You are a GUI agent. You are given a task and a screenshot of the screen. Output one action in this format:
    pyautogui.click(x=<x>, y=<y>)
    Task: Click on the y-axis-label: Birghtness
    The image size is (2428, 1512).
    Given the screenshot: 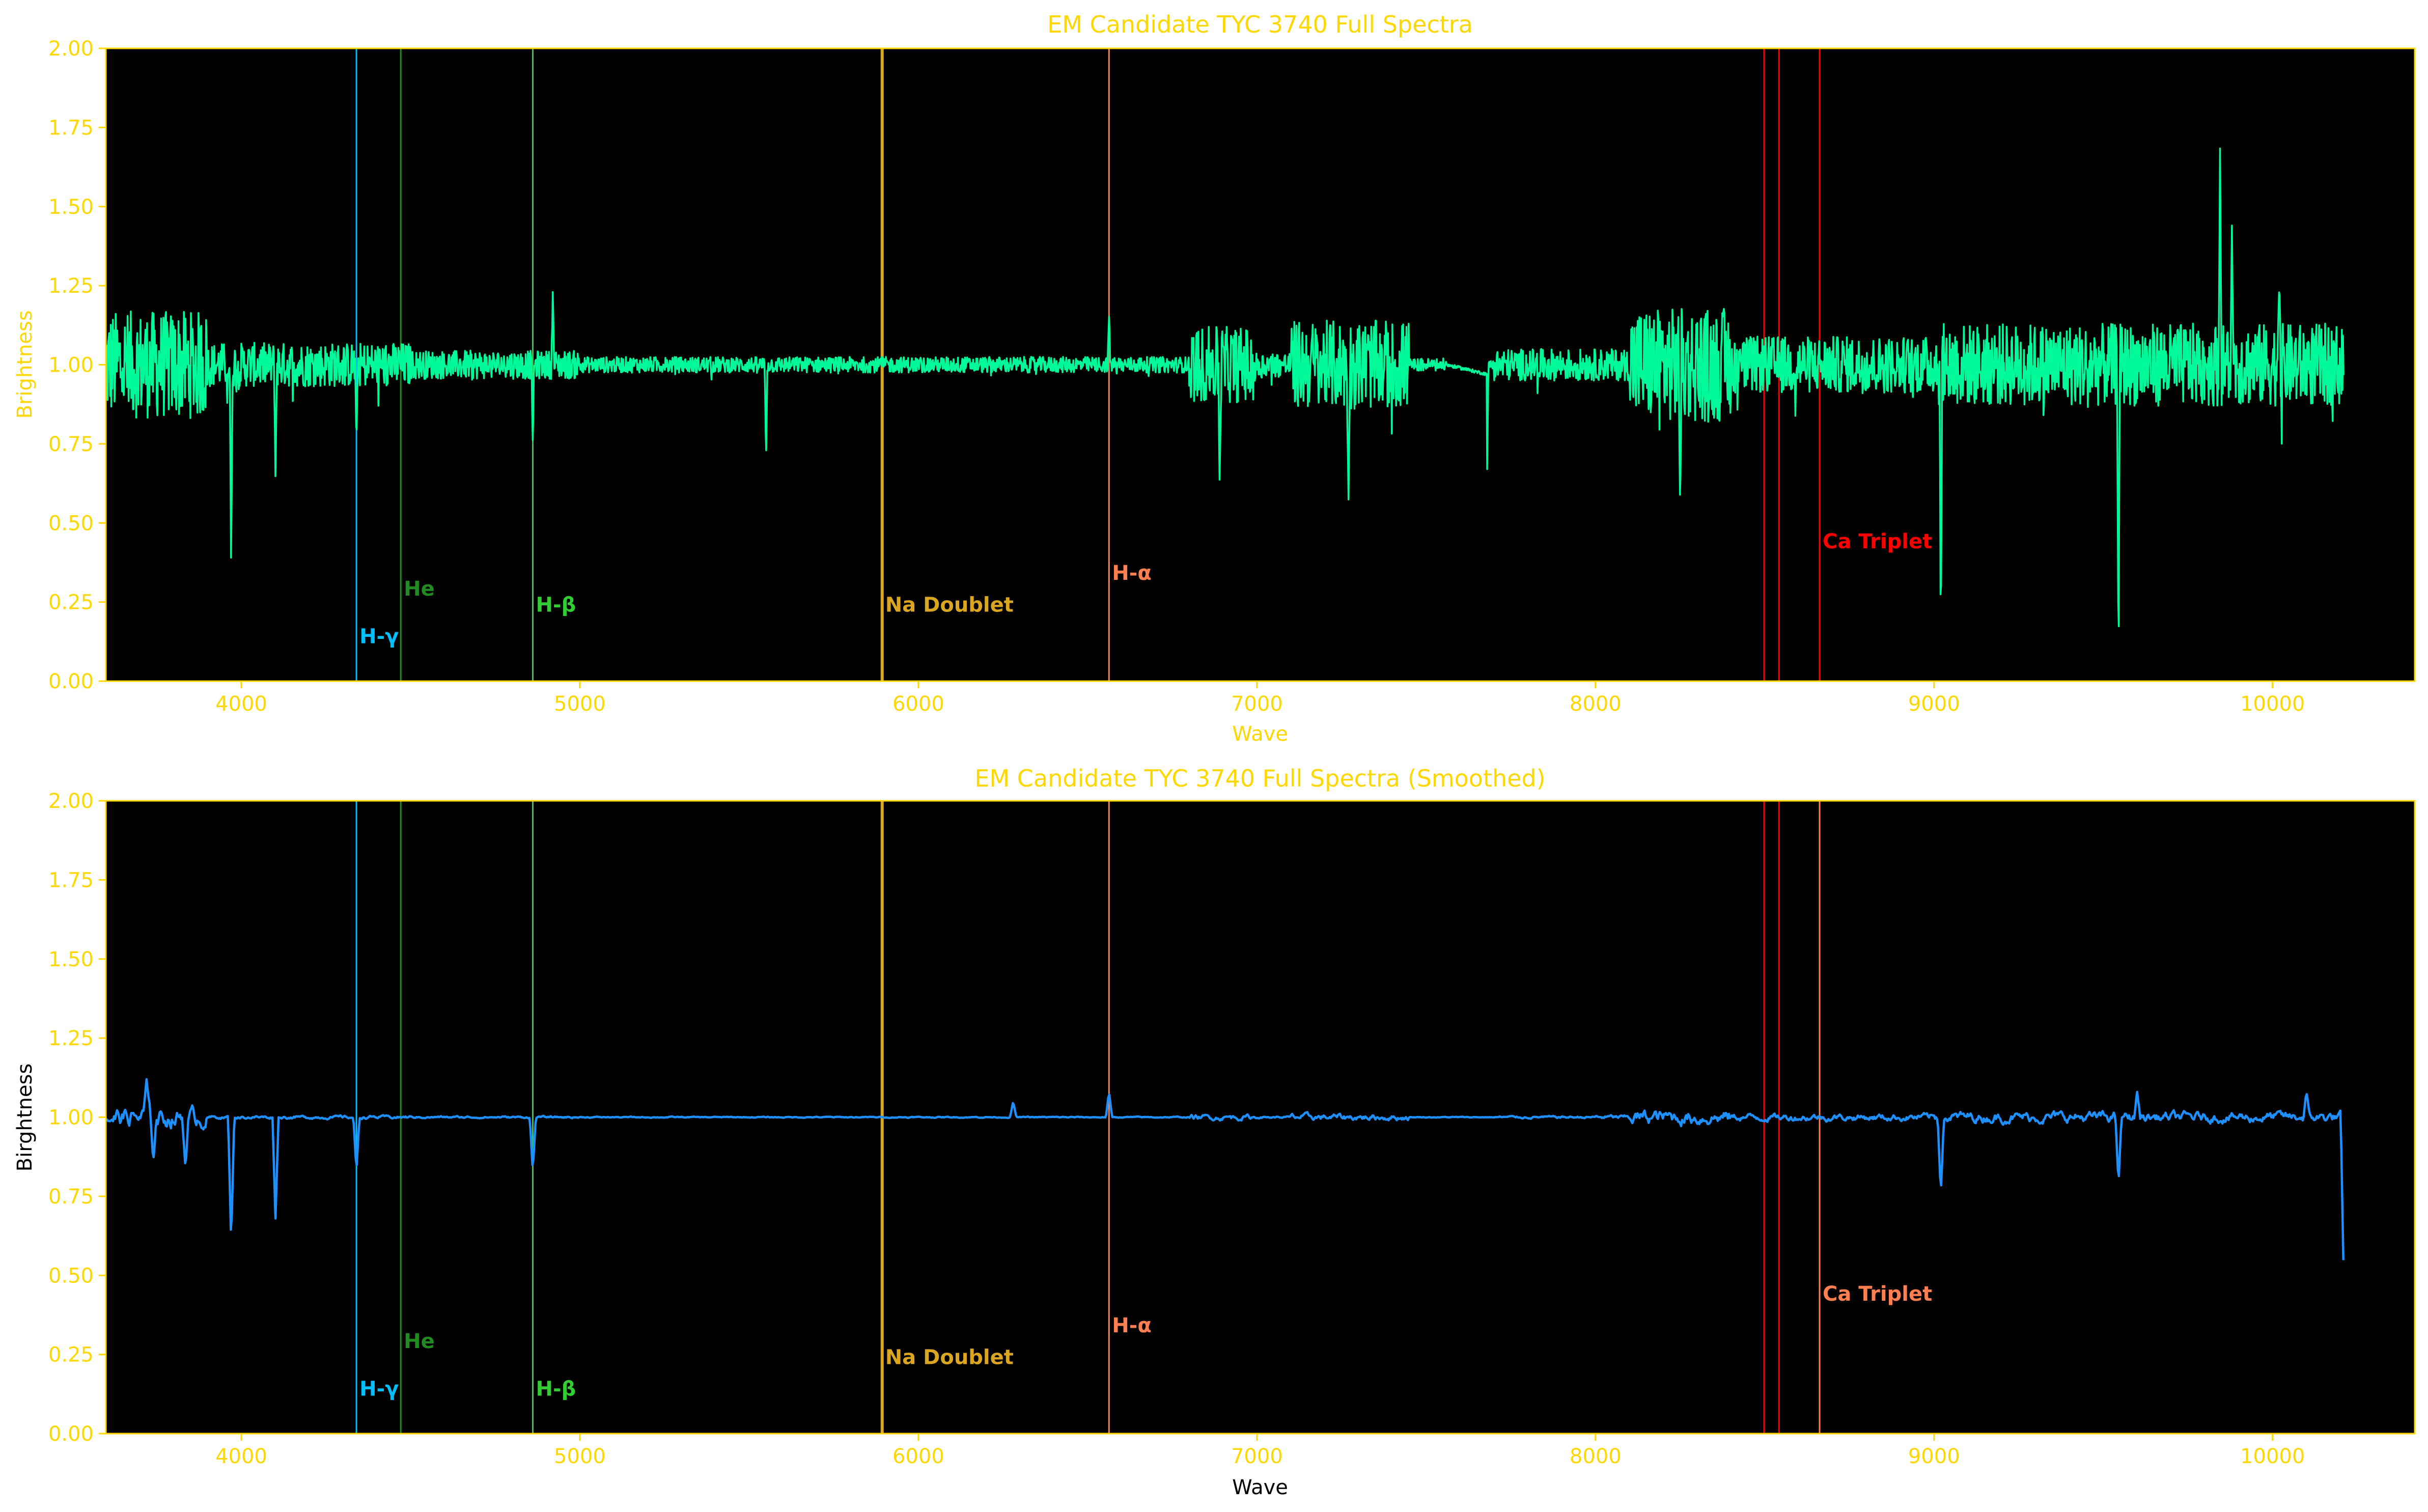 What is the action you would take?
    pyautogui.click(x=25, y=1117)
    